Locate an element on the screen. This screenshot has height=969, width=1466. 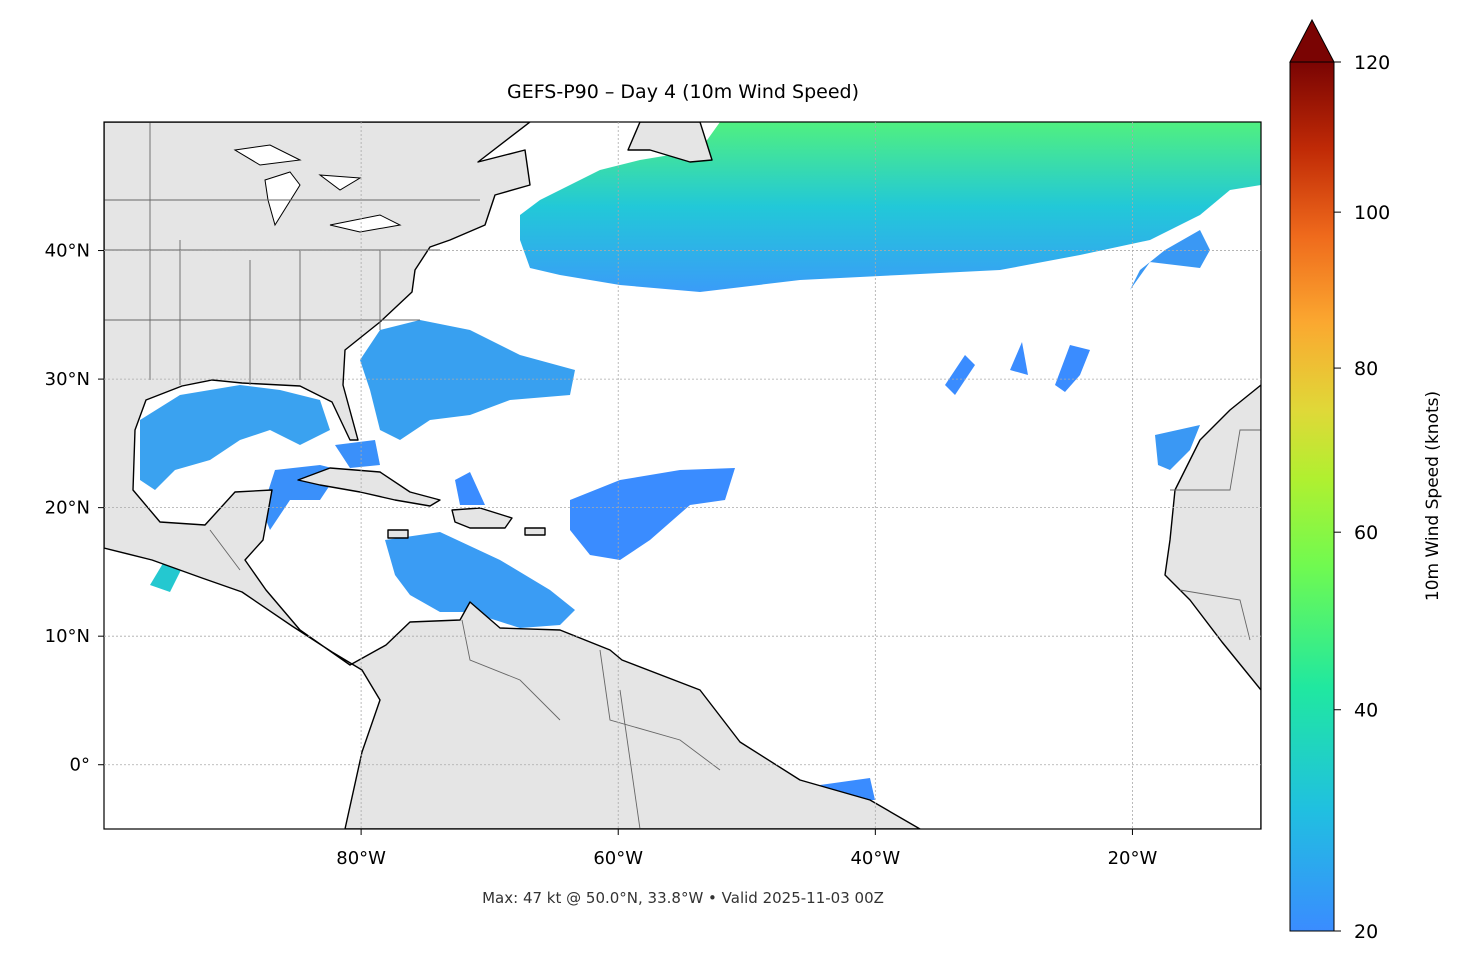
colorbar-tick-label: 100 is located at coordinates (1372, 213).